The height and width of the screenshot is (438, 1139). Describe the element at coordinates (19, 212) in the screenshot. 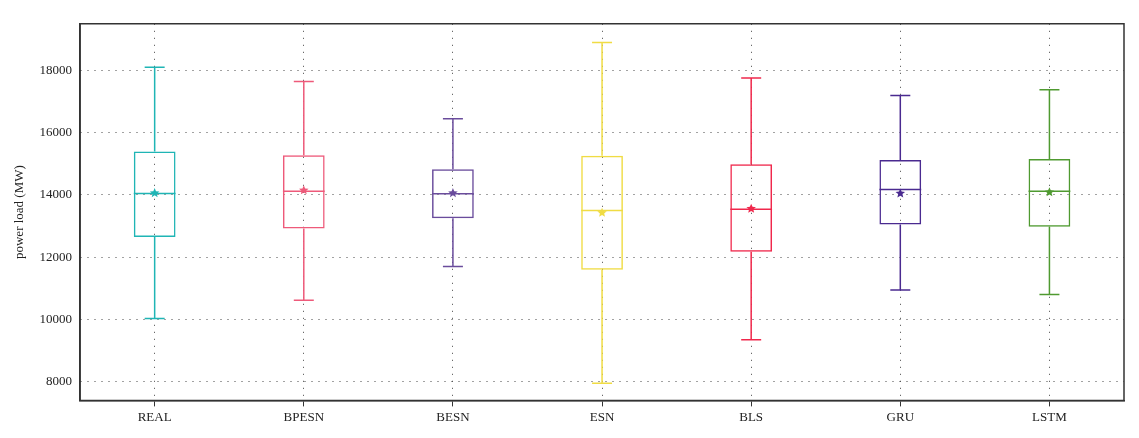

I see `y-axis-title: power load (MW)` at that location.